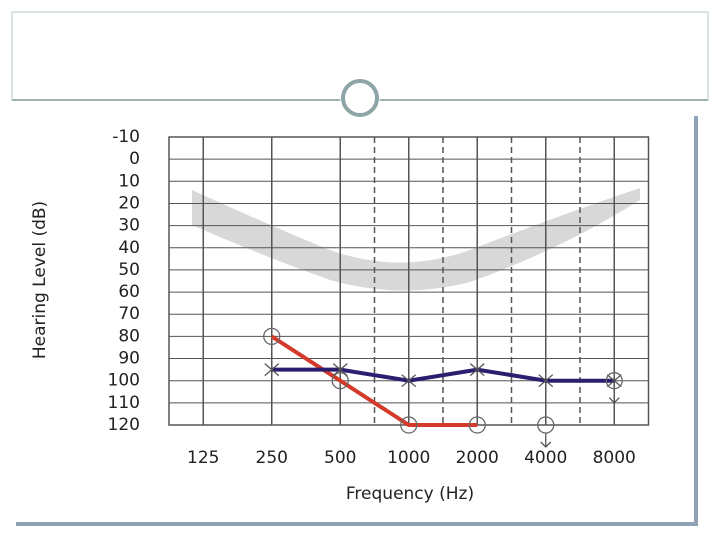 This screenshot has height=540, width=720. What do you see at coordinates (272, 458) in the screenshot?
I see `x-tick-label: 250` at bounding box center [272, 458].